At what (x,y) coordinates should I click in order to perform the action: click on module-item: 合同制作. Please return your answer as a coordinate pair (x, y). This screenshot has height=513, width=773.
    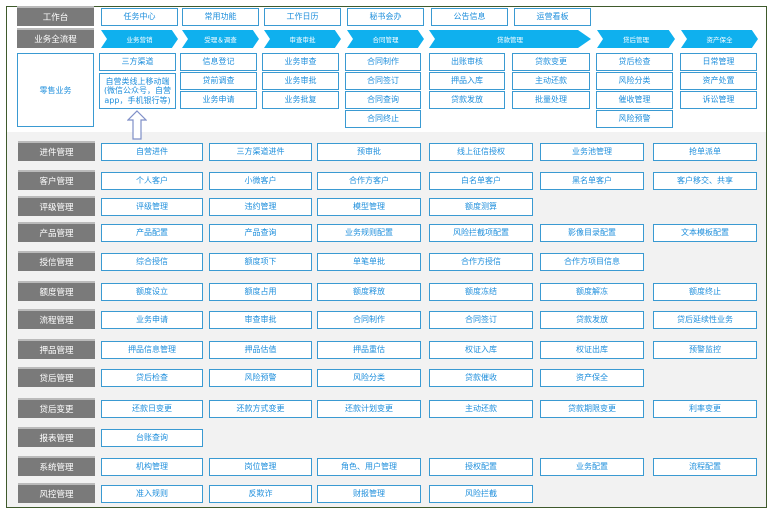
    Looking at the image, I should click on (369, 320).